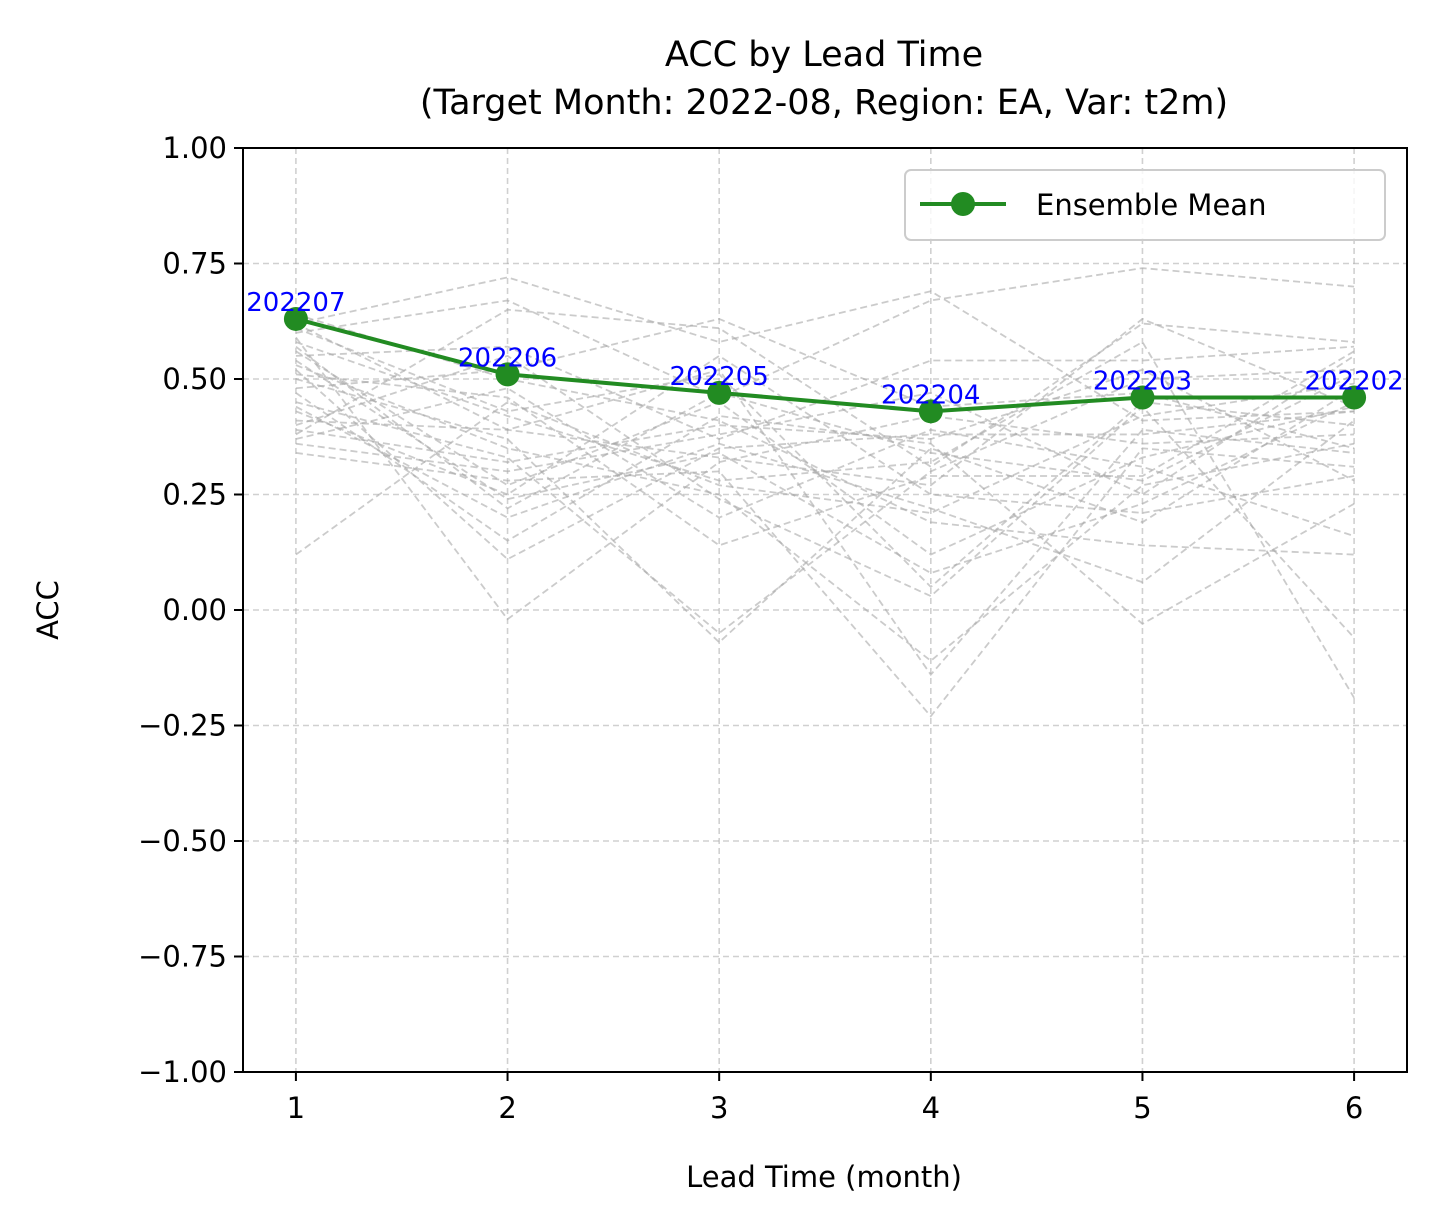  I want to click on y-axis-label: ACC, so click(48, 610).